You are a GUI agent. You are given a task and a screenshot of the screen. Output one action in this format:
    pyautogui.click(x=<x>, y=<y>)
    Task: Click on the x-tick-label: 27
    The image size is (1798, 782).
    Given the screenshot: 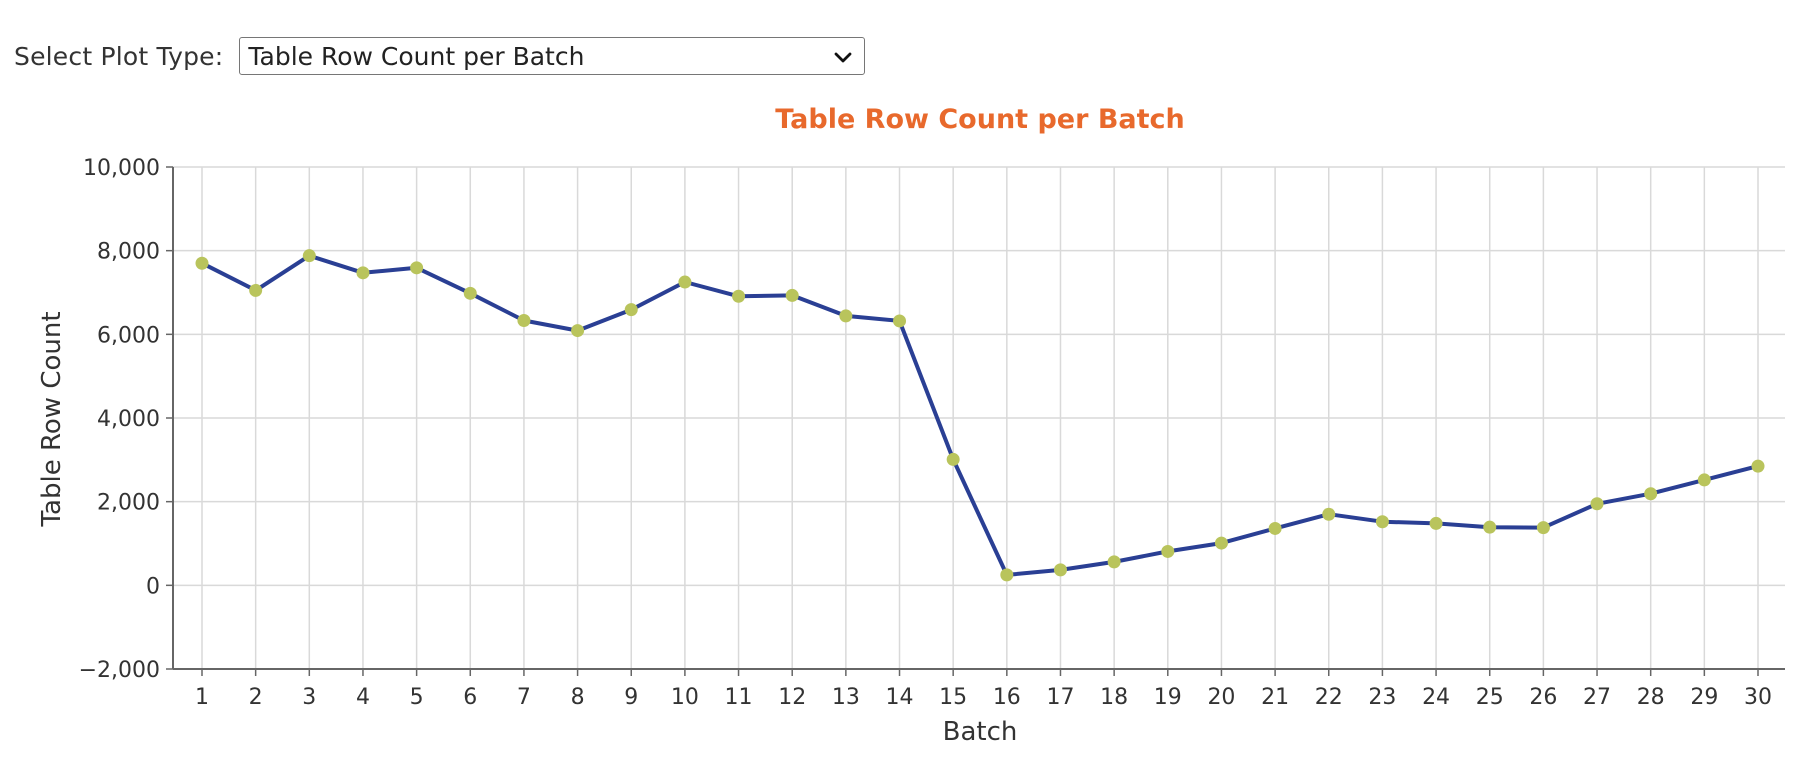 What is the action you would take?
    pyautogui.click(x=1597, y=697)
    